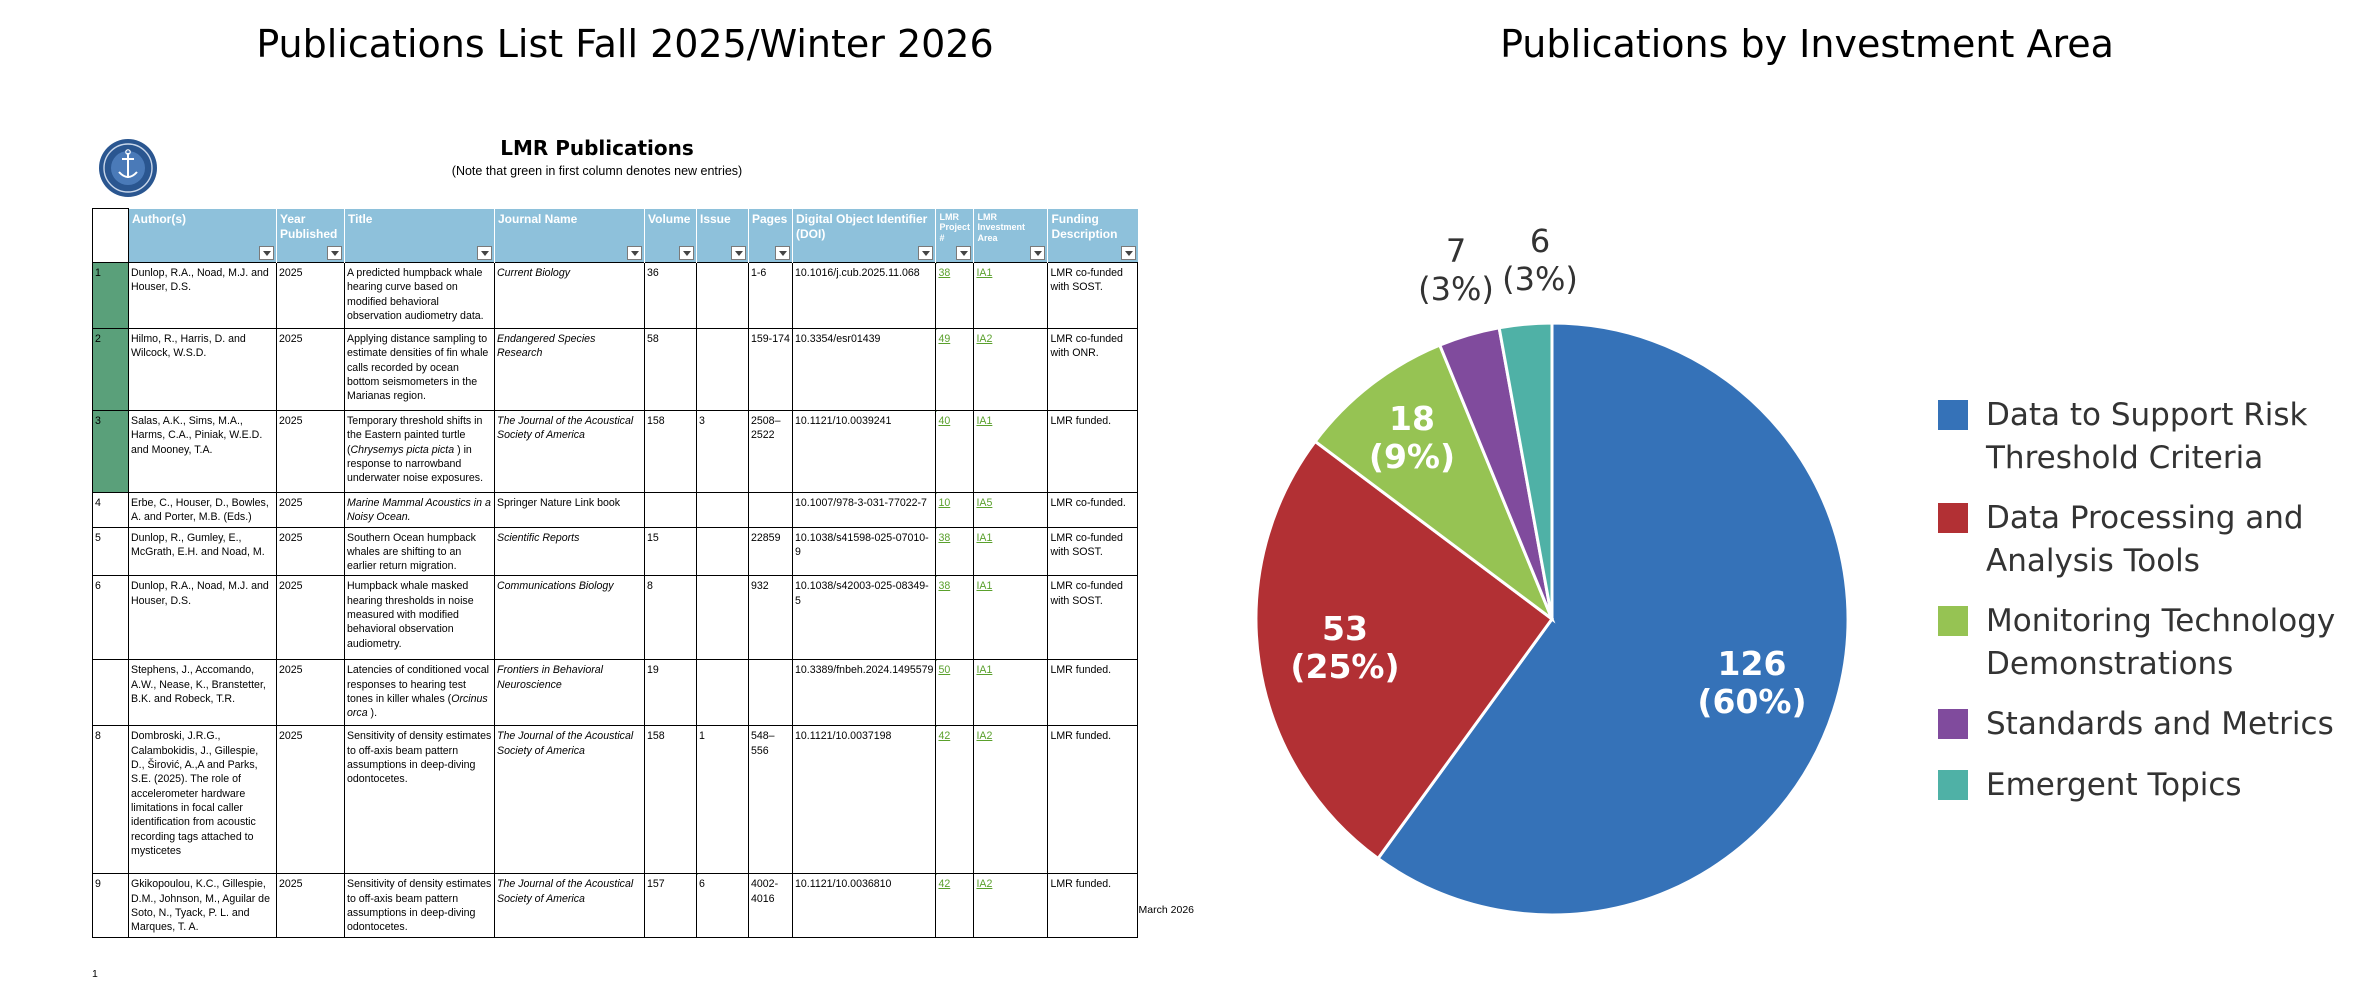  Describe the element at coordinates (419, 235) in the screenshot. I see `column-header-title: Title` at that location.